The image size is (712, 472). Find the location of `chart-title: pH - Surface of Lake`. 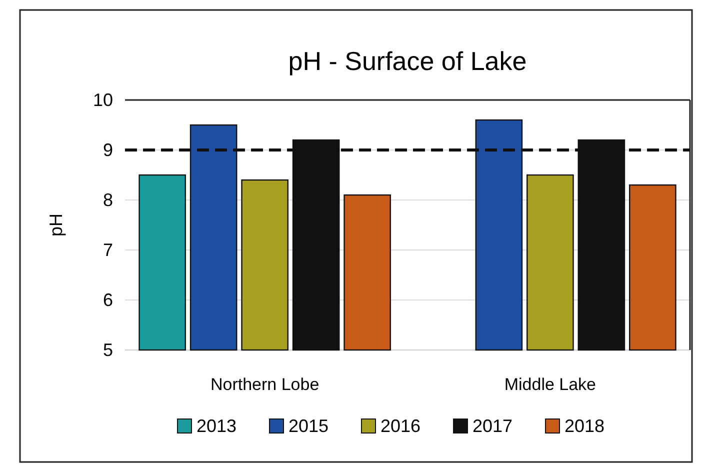

chart-title: pH - Surface of Lake is located at coordinates (407, 61).